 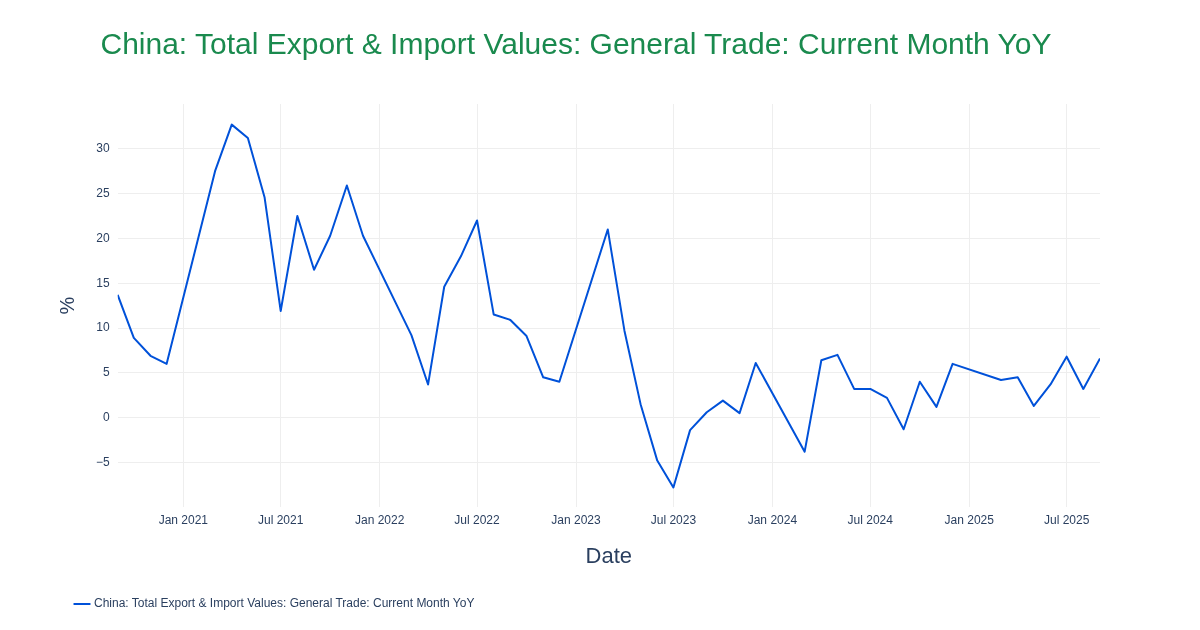 I want to click on legend-label: China: Total Export & Import Values: General Trade: Current Month YoY, so click(x=284, y=603).